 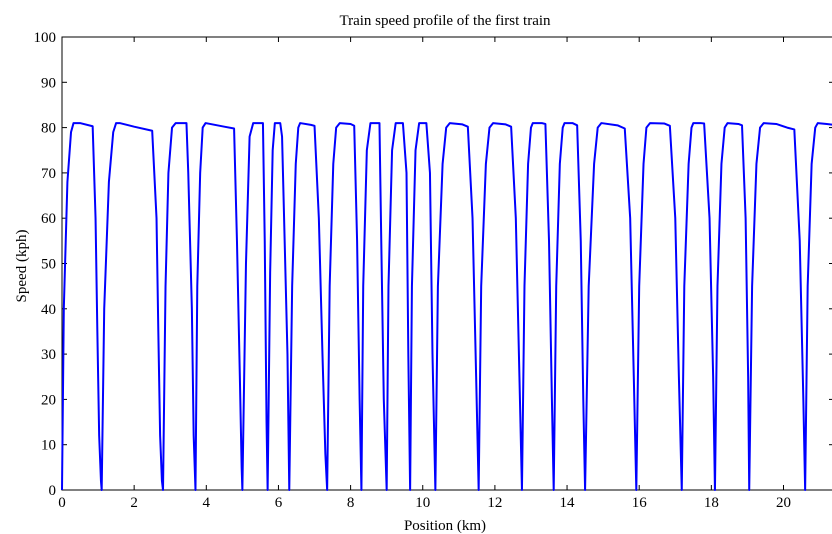 I want to click on y-tick-label: 30, so click(x=48, y=355).